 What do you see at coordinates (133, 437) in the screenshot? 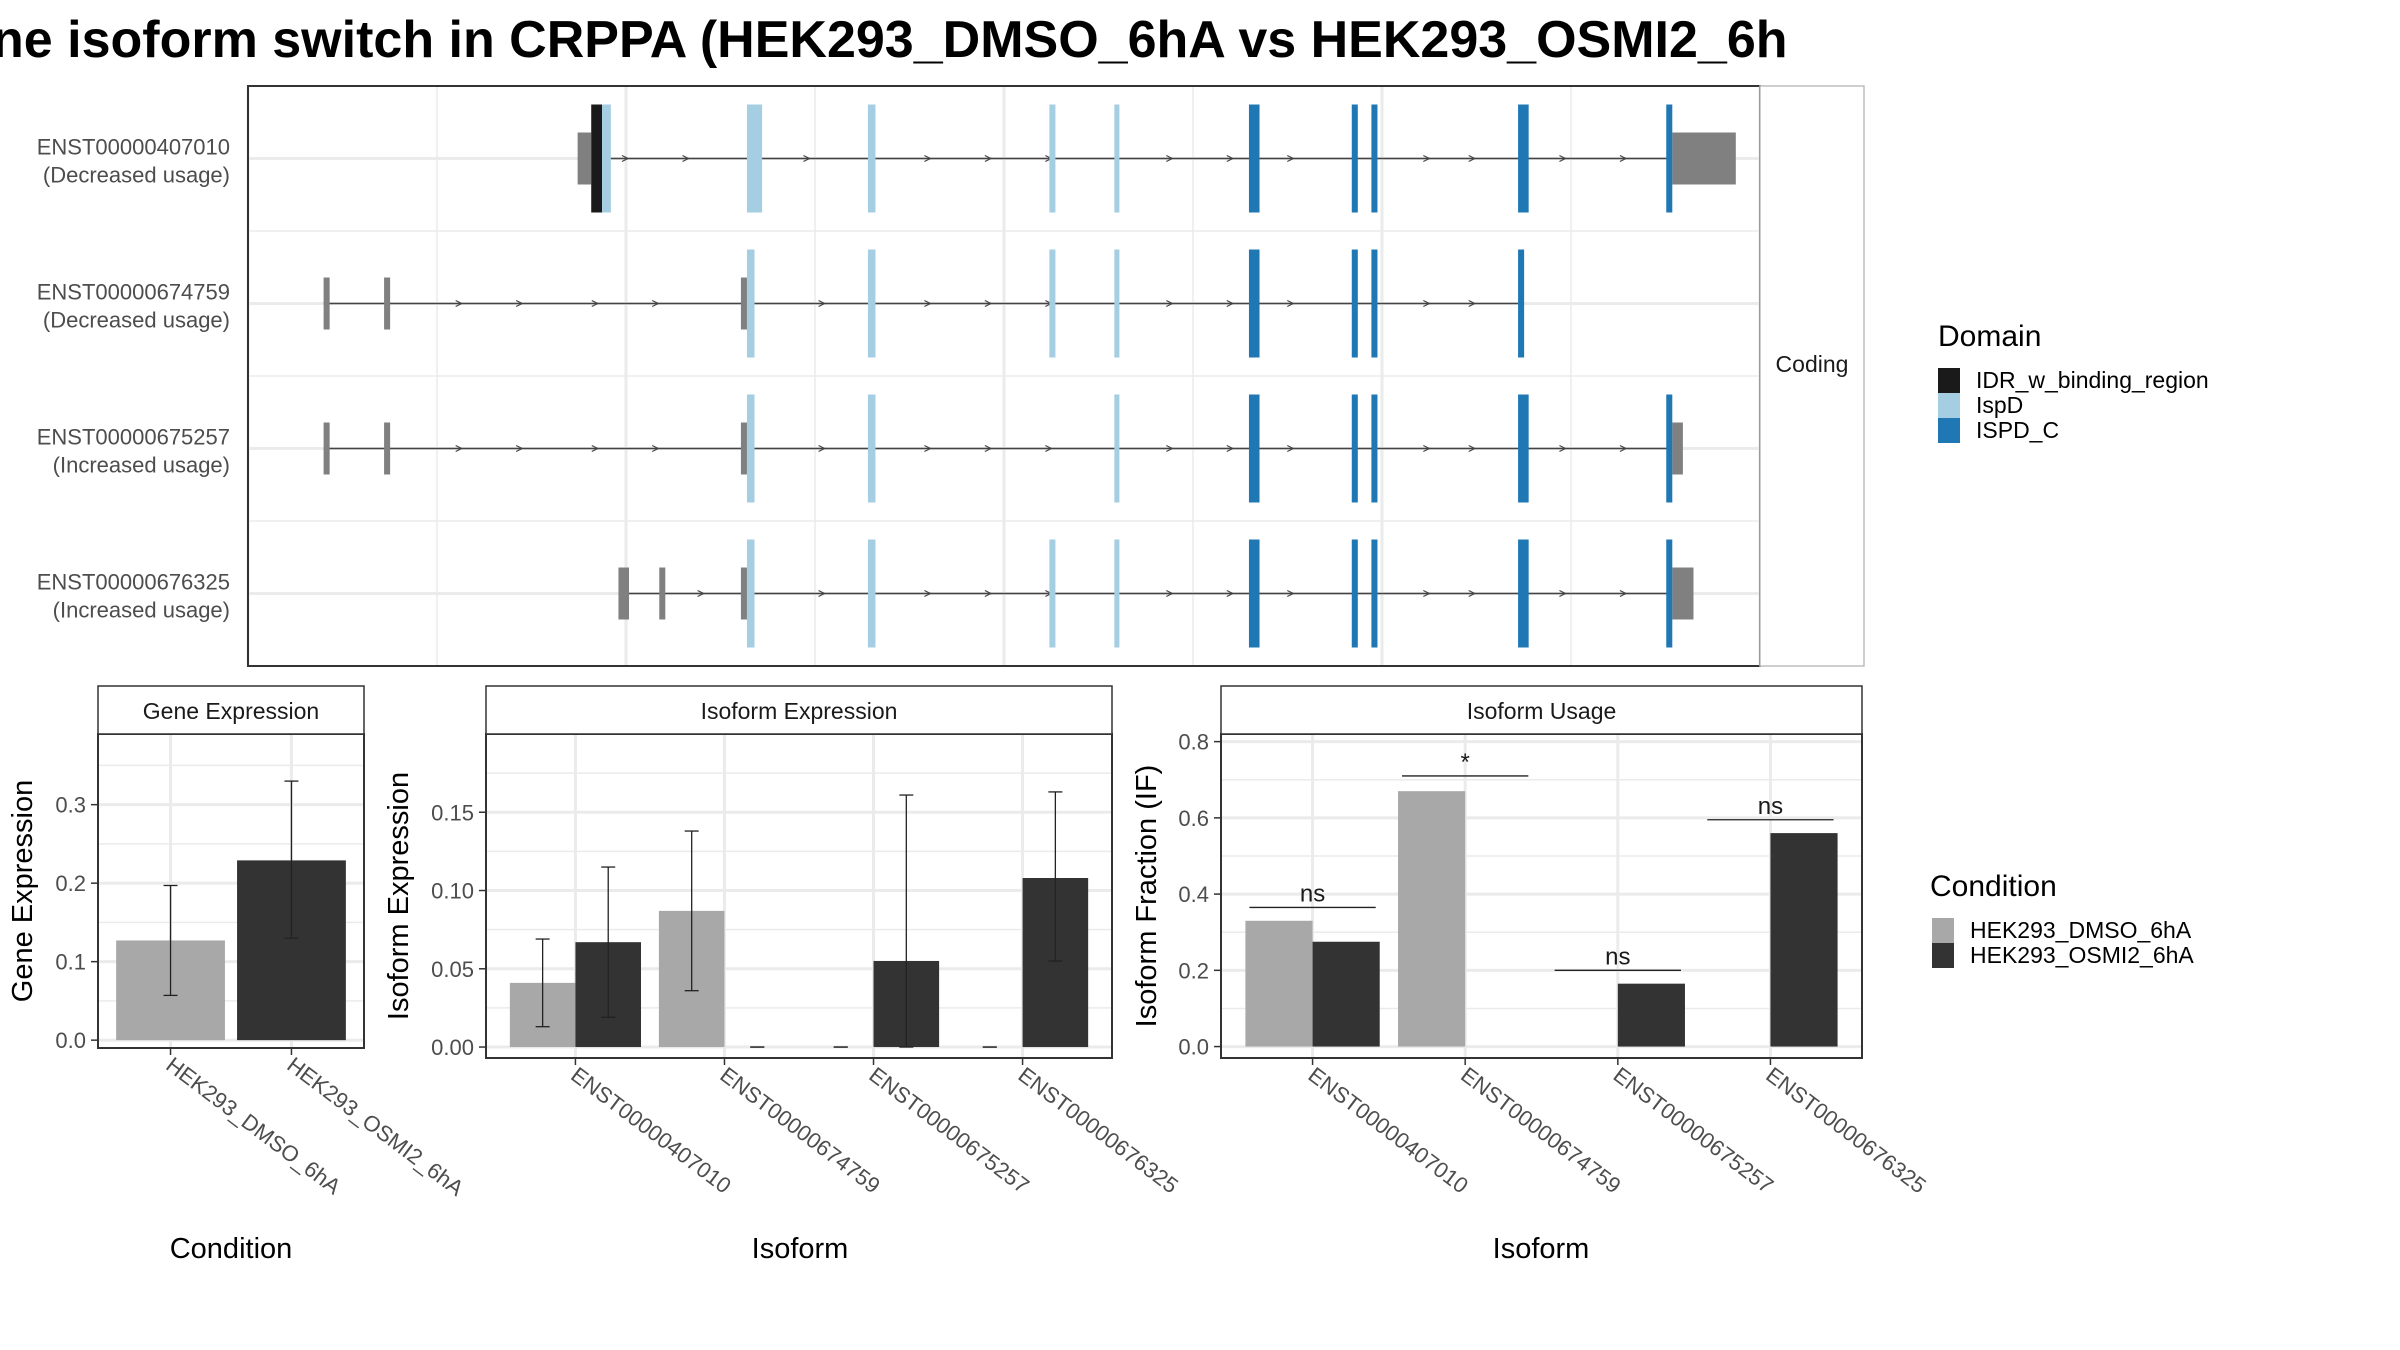
I see `transcript-id-label: ENST00000675257` at bounding box center [133, 437].